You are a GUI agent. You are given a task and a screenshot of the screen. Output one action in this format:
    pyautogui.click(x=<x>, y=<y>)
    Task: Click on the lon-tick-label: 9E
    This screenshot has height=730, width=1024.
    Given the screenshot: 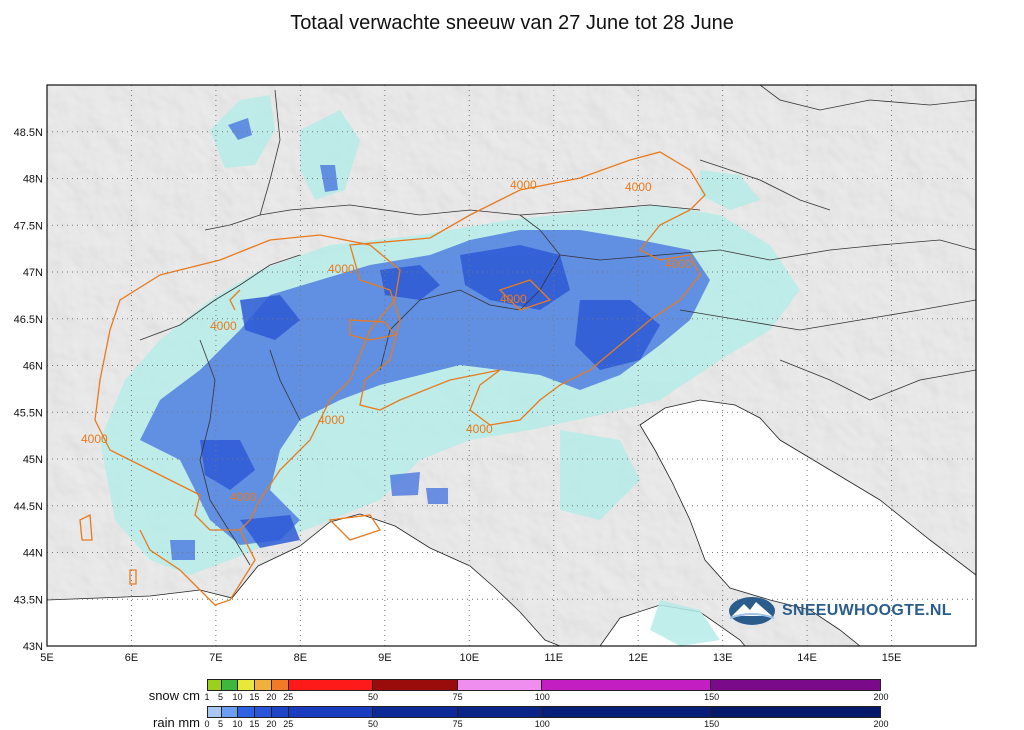 What is the action you would take?
    pyautogui.click(x=384, y=658)
    